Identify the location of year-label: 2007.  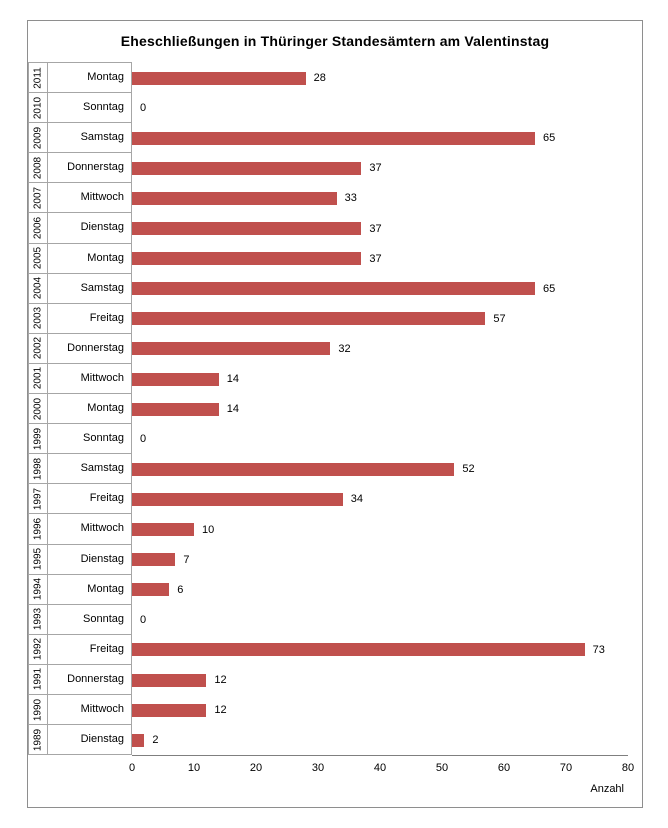
(38, 198).